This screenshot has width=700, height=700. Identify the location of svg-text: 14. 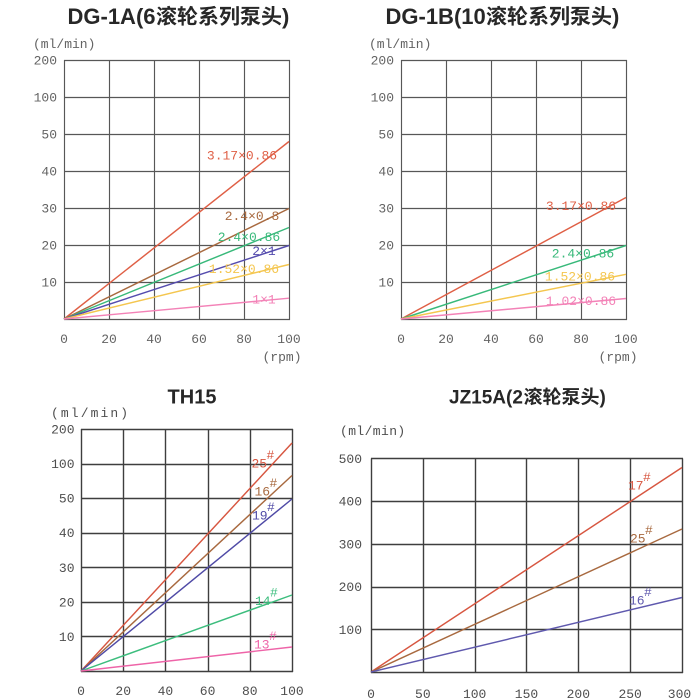
(263, 601).